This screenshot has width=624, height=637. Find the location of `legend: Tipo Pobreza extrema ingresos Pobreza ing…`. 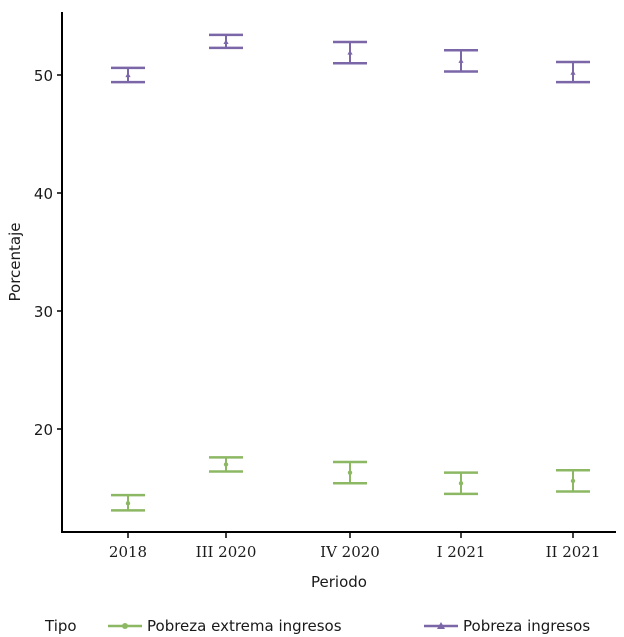

legend: Tipo Pobreza extrema ingresos Pobreza ing… is located at coordinates (317, 626).